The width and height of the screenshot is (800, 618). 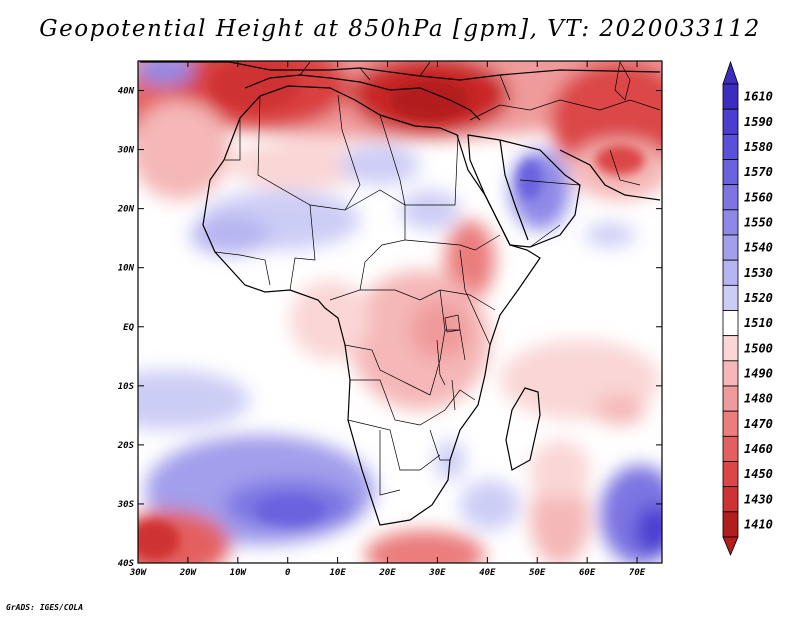 I want to click on colorbar-label: 1580, so click(x=758, y=147).